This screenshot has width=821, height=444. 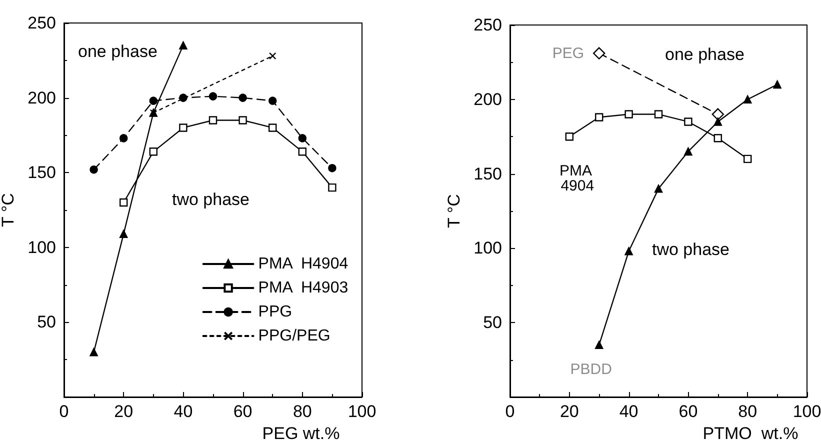 What do you see at coordinates (591, 369) in the screenshot?
I see `series-label: PBDD` at bounding box center [591, 369].